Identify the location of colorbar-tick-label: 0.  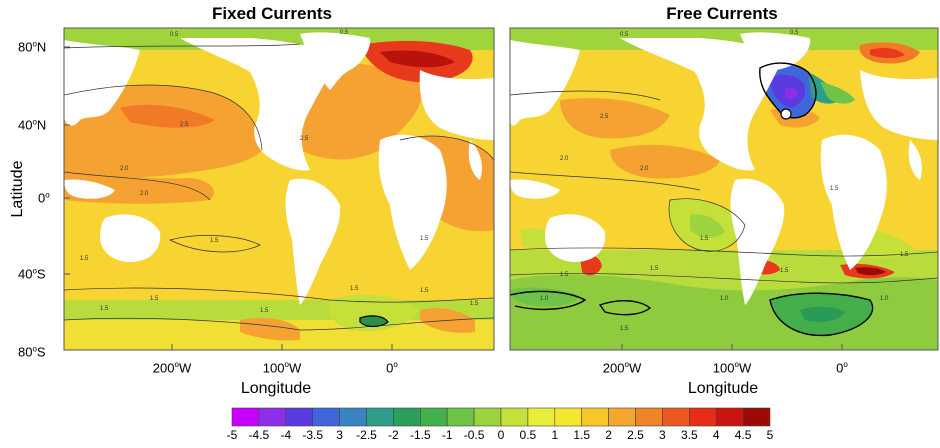
(501, 435).